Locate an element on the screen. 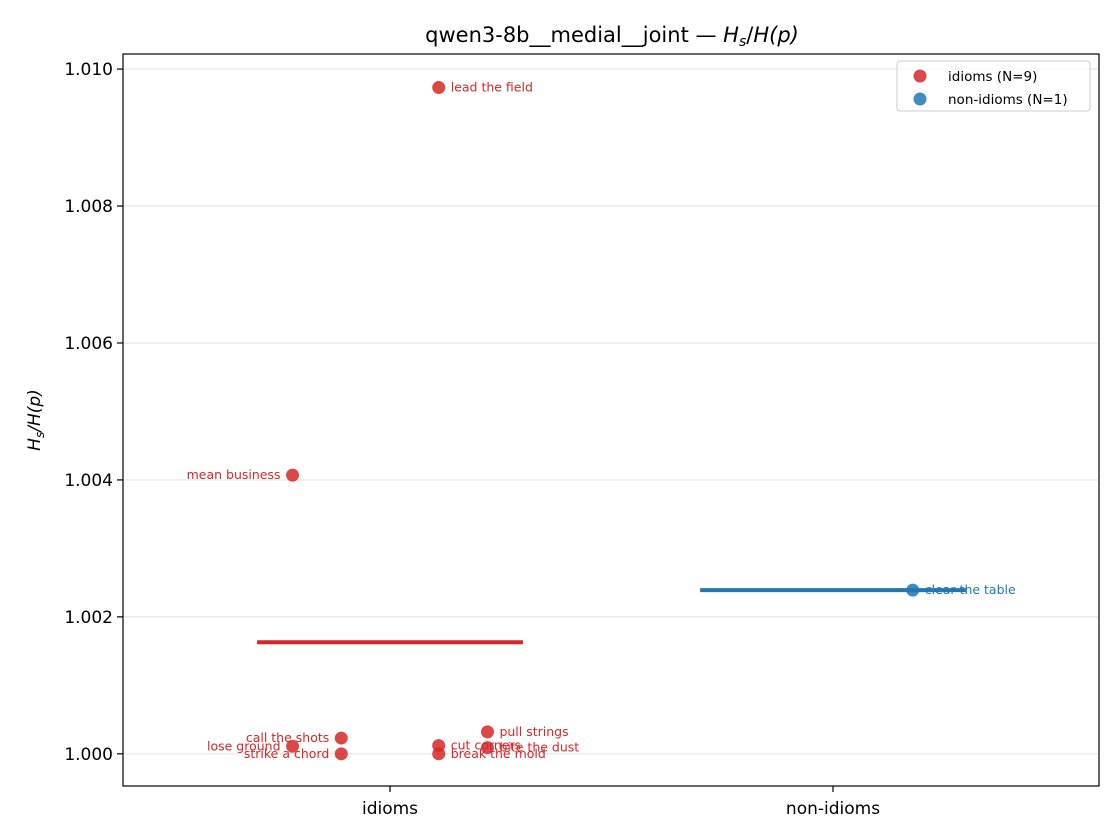  point-label: clear the table is located at coordinates (970, 589).